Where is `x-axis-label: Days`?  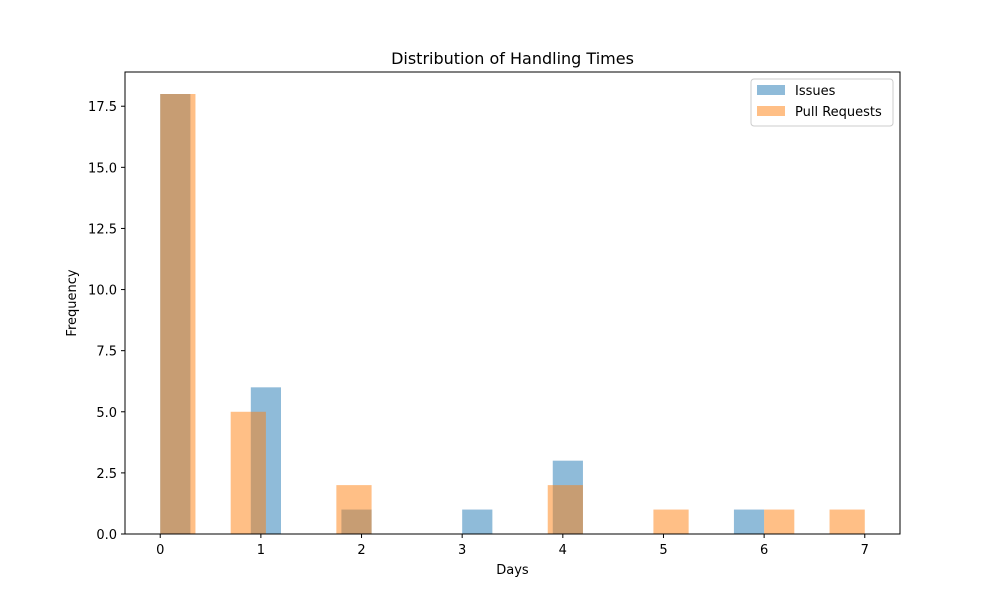 x-axis-label: Days is located at coordinates (512, 570).